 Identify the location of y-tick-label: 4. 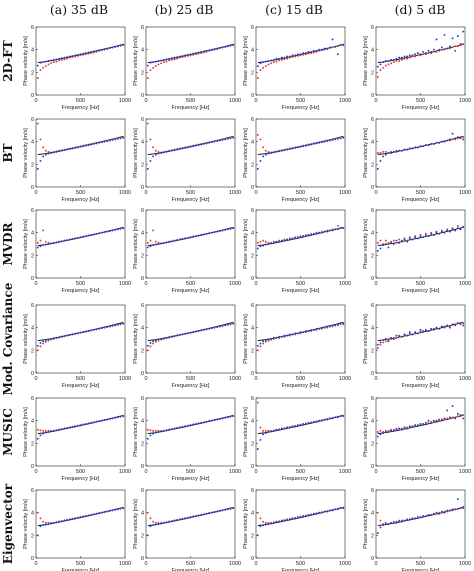
(32, 234).